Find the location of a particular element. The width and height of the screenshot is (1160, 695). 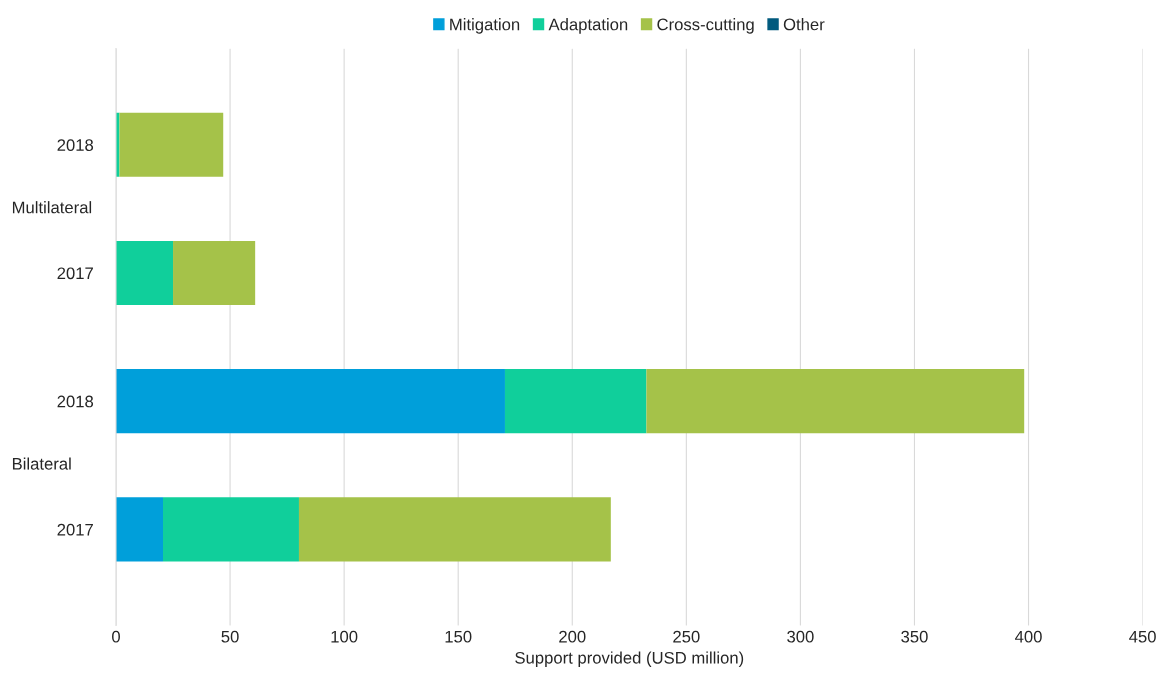

x-tick-label: 100 is located at coordinates (344, 636).